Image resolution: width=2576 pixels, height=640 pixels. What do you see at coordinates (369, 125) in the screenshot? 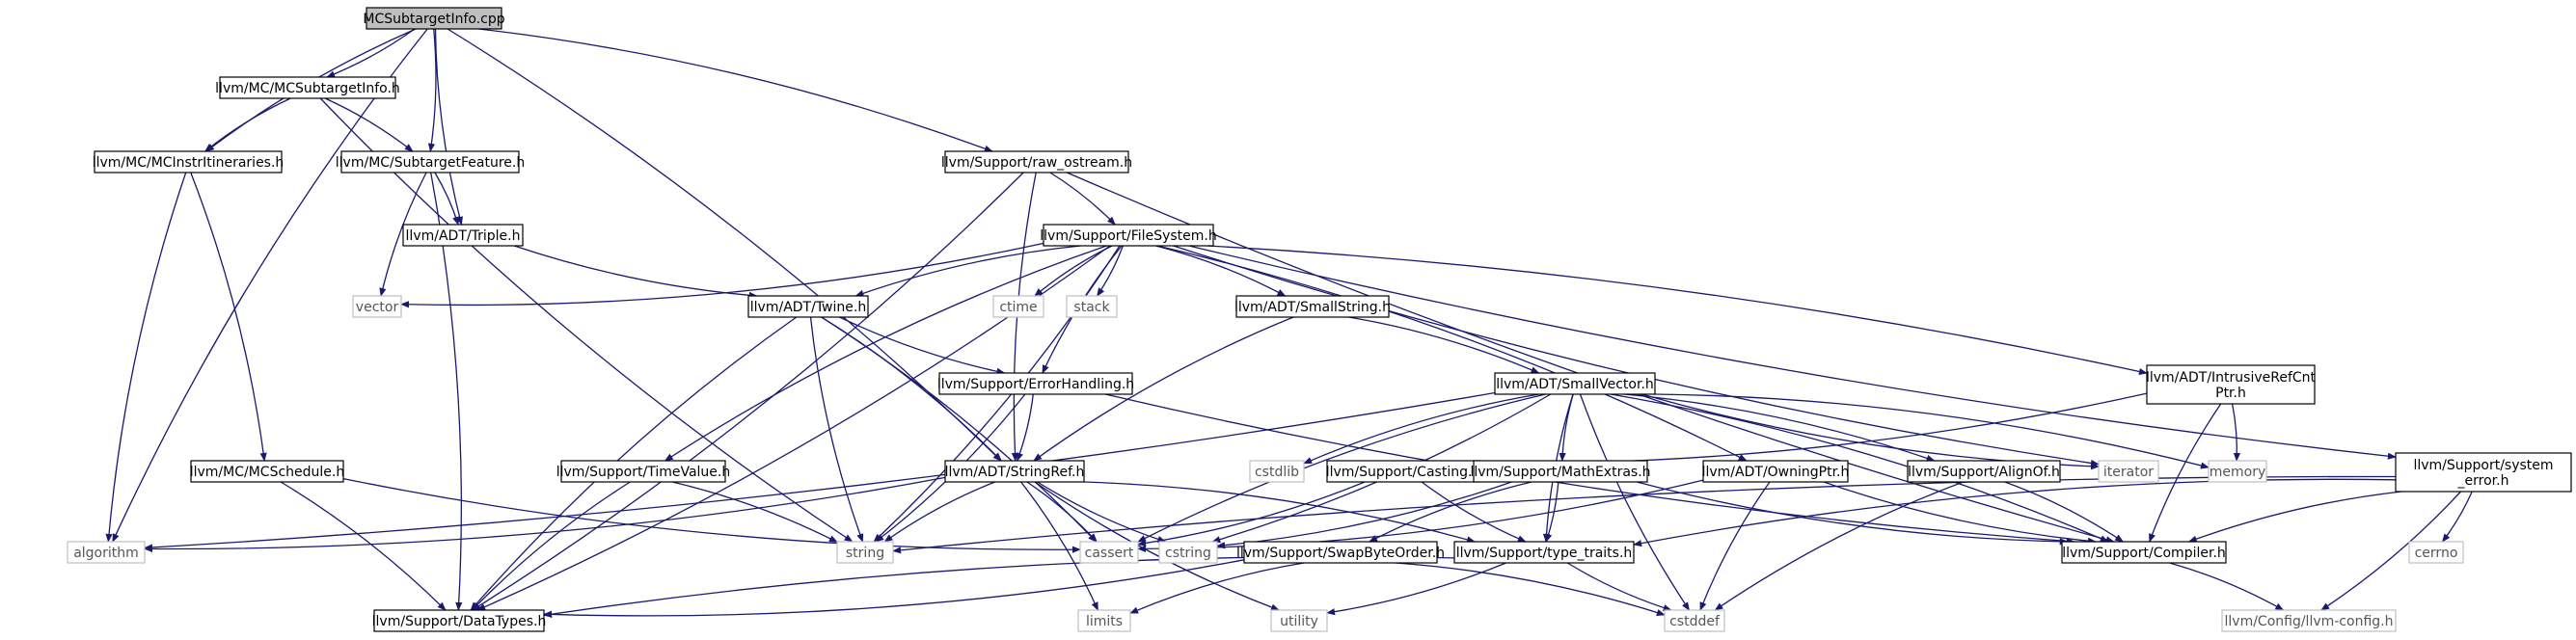
I see `edge-llvm-mc-mcsubtargetinfo-h-to-llvm-mc-subtargetfeature-h` at bounding box center [369, 125].